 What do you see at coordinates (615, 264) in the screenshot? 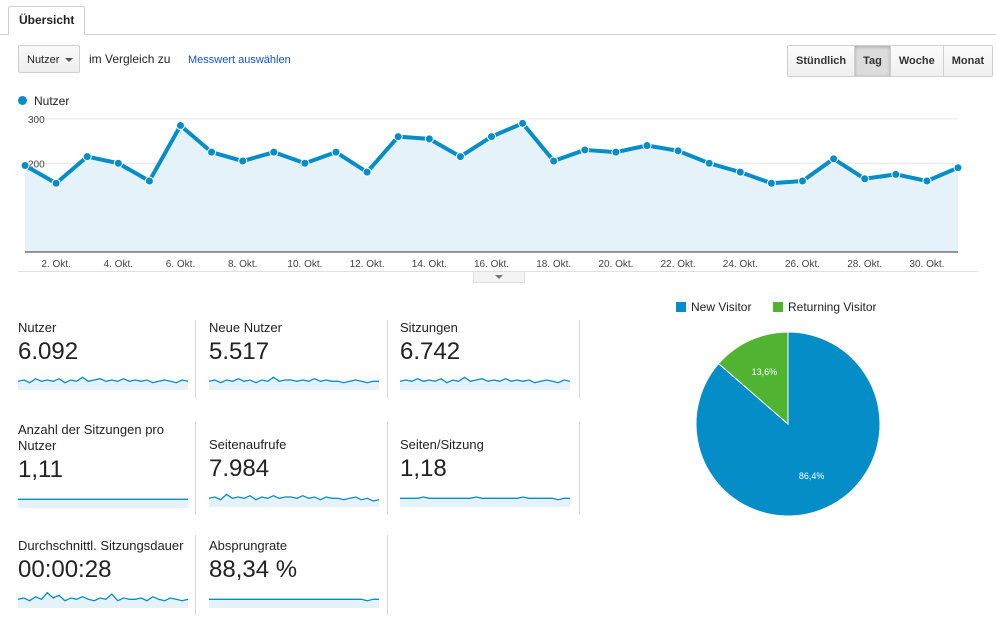
I see `x-tick-label: 20. Okt.` at bounding box center [615, 264].